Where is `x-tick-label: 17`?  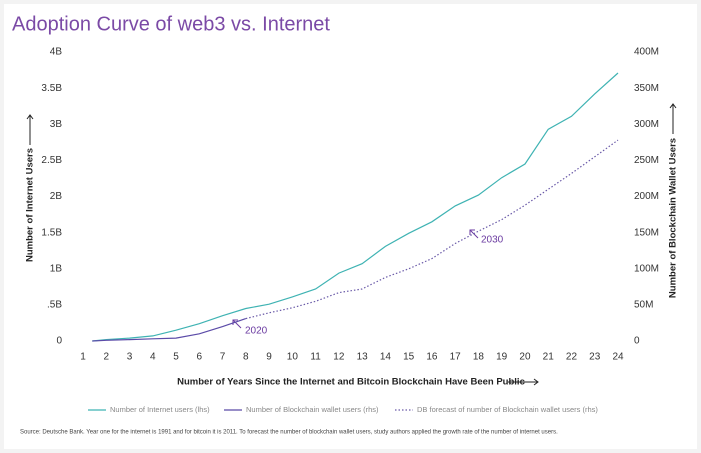 x-tick-label: 17 is located at coordinates (456, 357).